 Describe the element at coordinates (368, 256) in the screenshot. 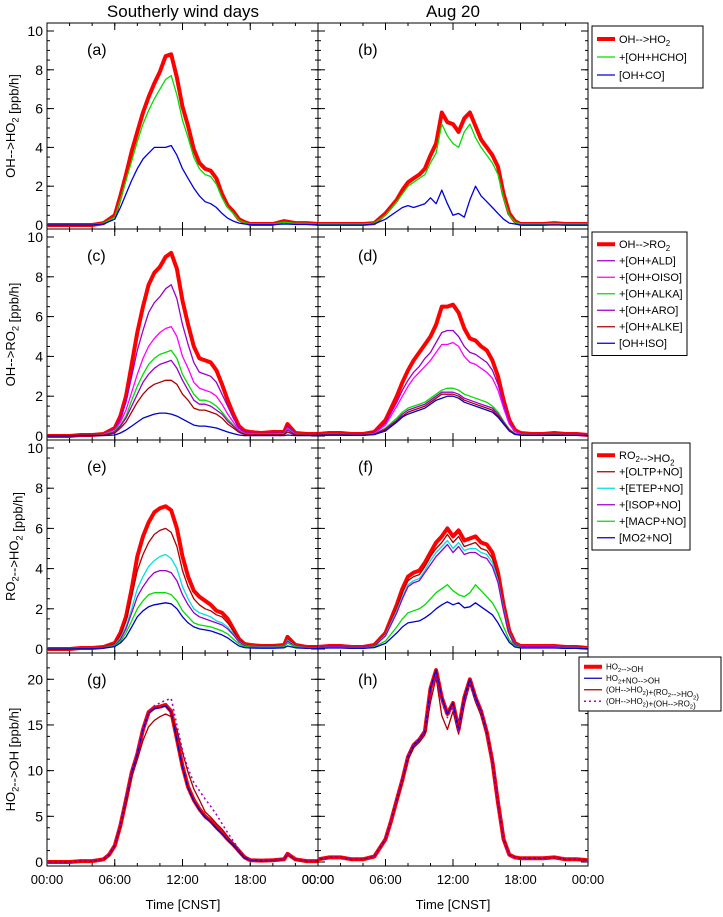

I see `panel-label: (d)` at that location.